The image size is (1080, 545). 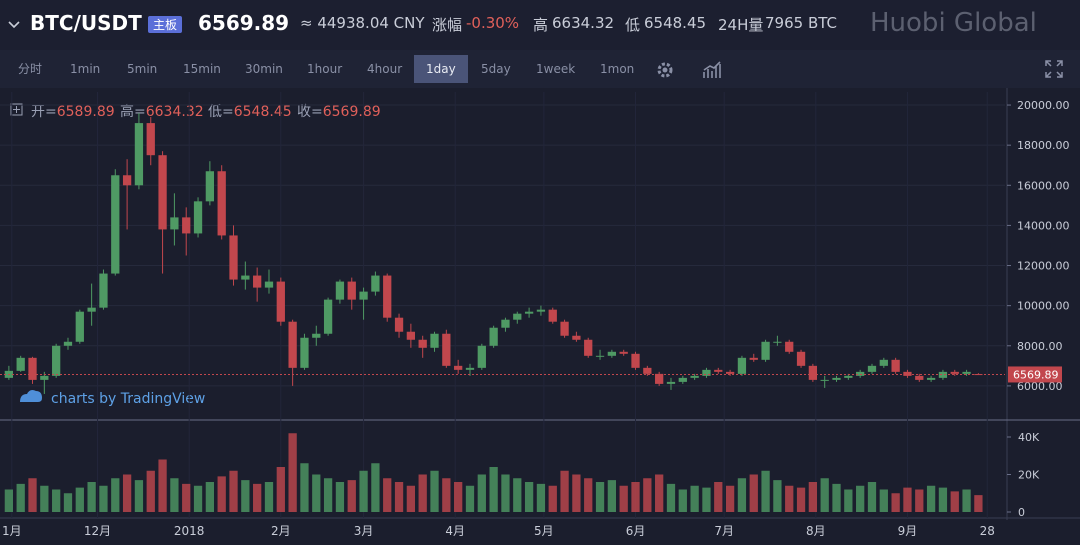 I want to click on interval-button: 5day, so click(x=496, y=69).